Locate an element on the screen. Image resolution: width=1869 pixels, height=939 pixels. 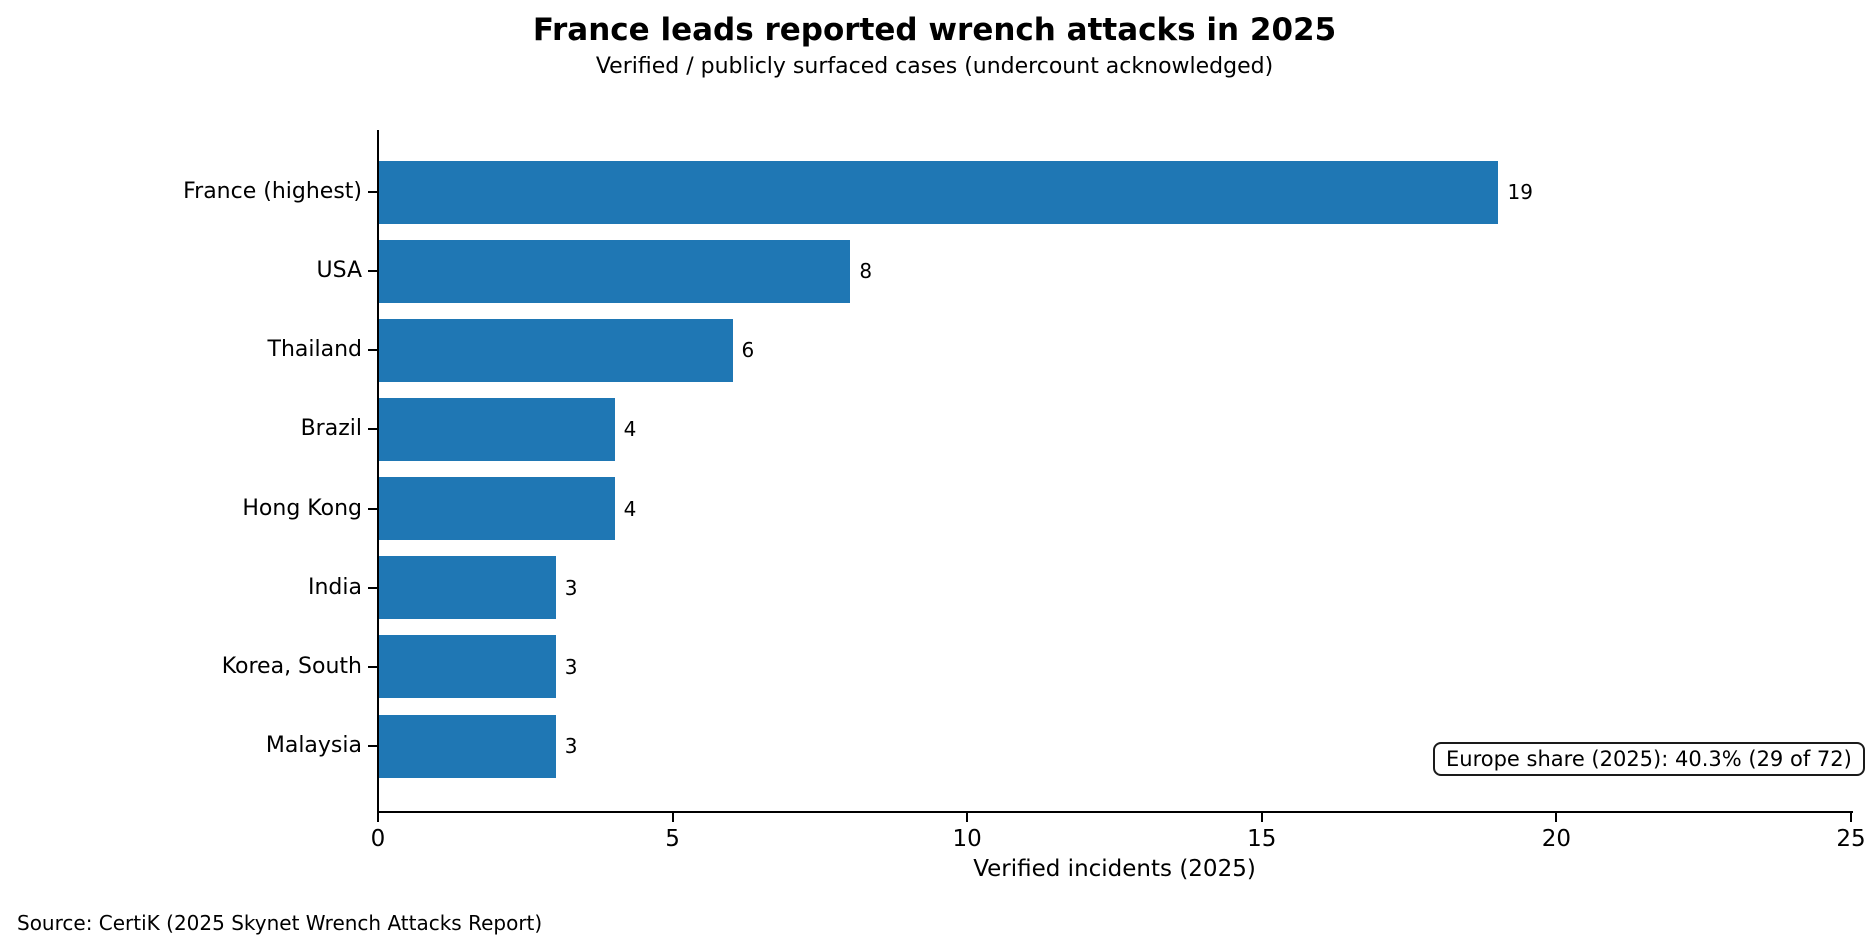
category-label: Hong Kong is located at coordinates (302, 508).